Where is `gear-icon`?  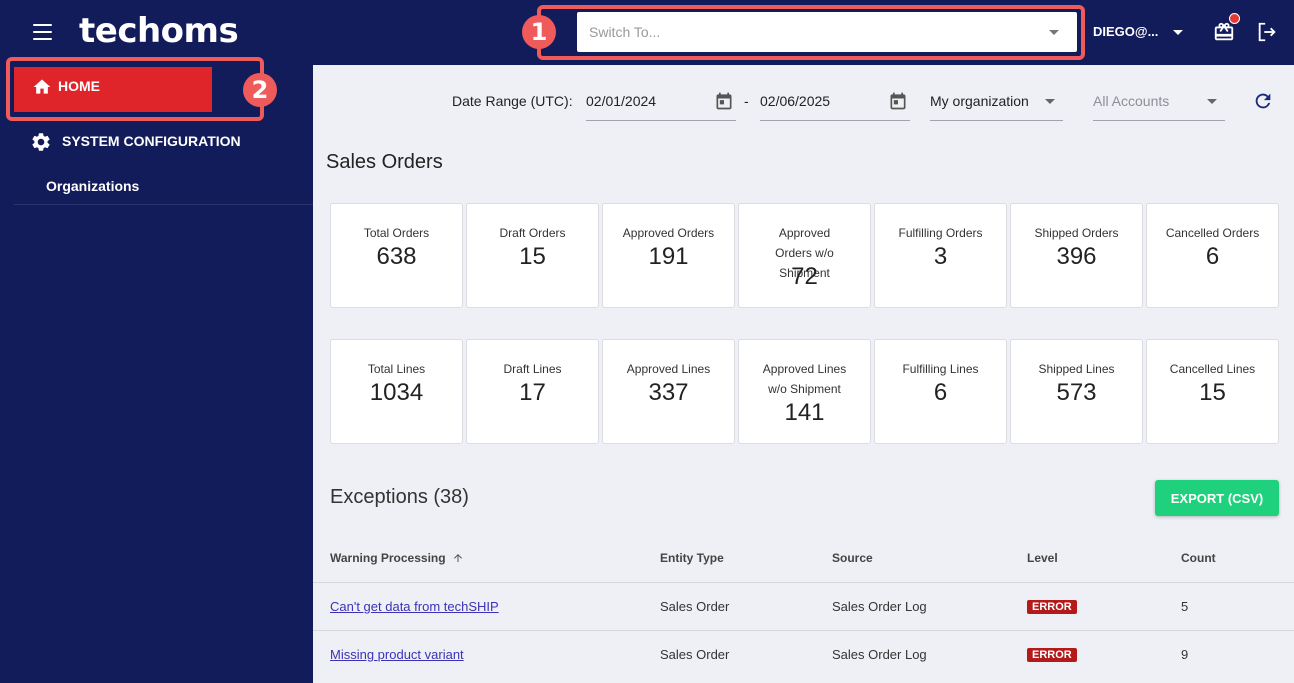 gear-icon is located at coordinates (41, 142).